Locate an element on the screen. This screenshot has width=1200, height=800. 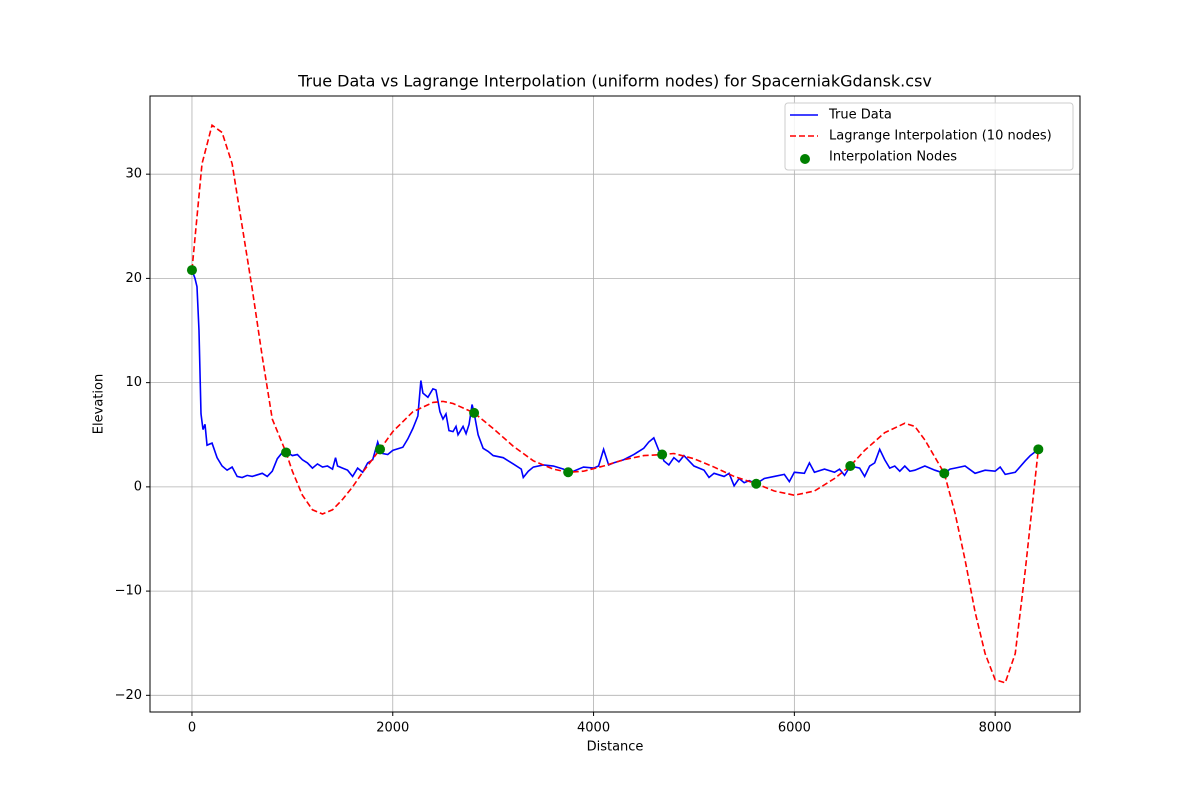
x-tick-label: 4000 is located at coordinates (593, 728).